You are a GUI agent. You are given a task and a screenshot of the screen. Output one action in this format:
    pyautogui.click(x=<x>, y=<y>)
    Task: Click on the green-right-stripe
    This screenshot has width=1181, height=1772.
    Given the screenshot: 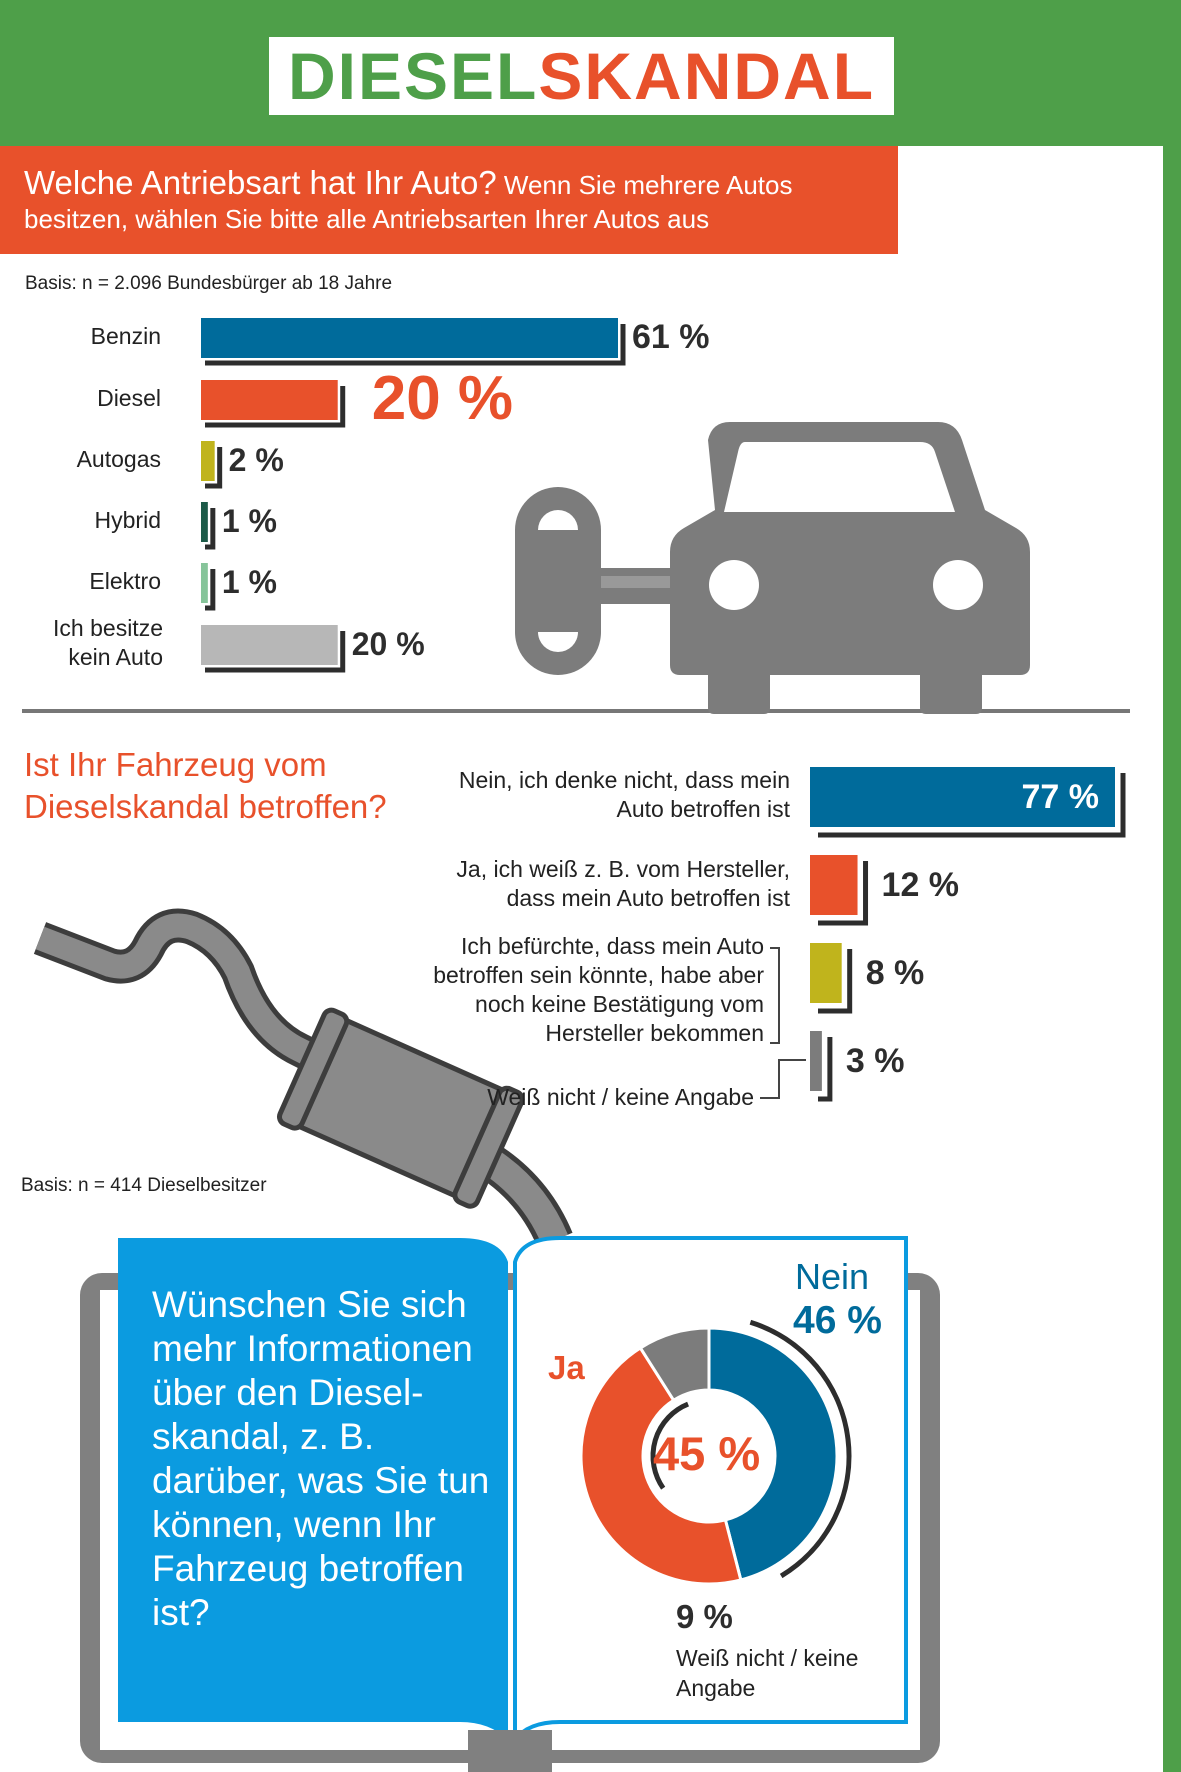 What is the action you would take?
    pyautogui.click(x=1172, y=959)
    